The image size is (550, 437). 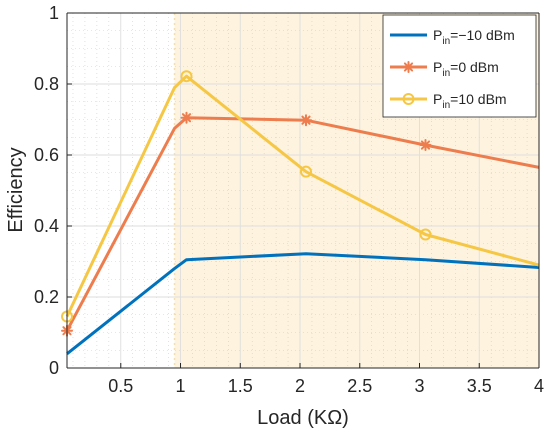 I want to click on legend-label-2: Pin=10 dBm, so click(x=470, y=101).